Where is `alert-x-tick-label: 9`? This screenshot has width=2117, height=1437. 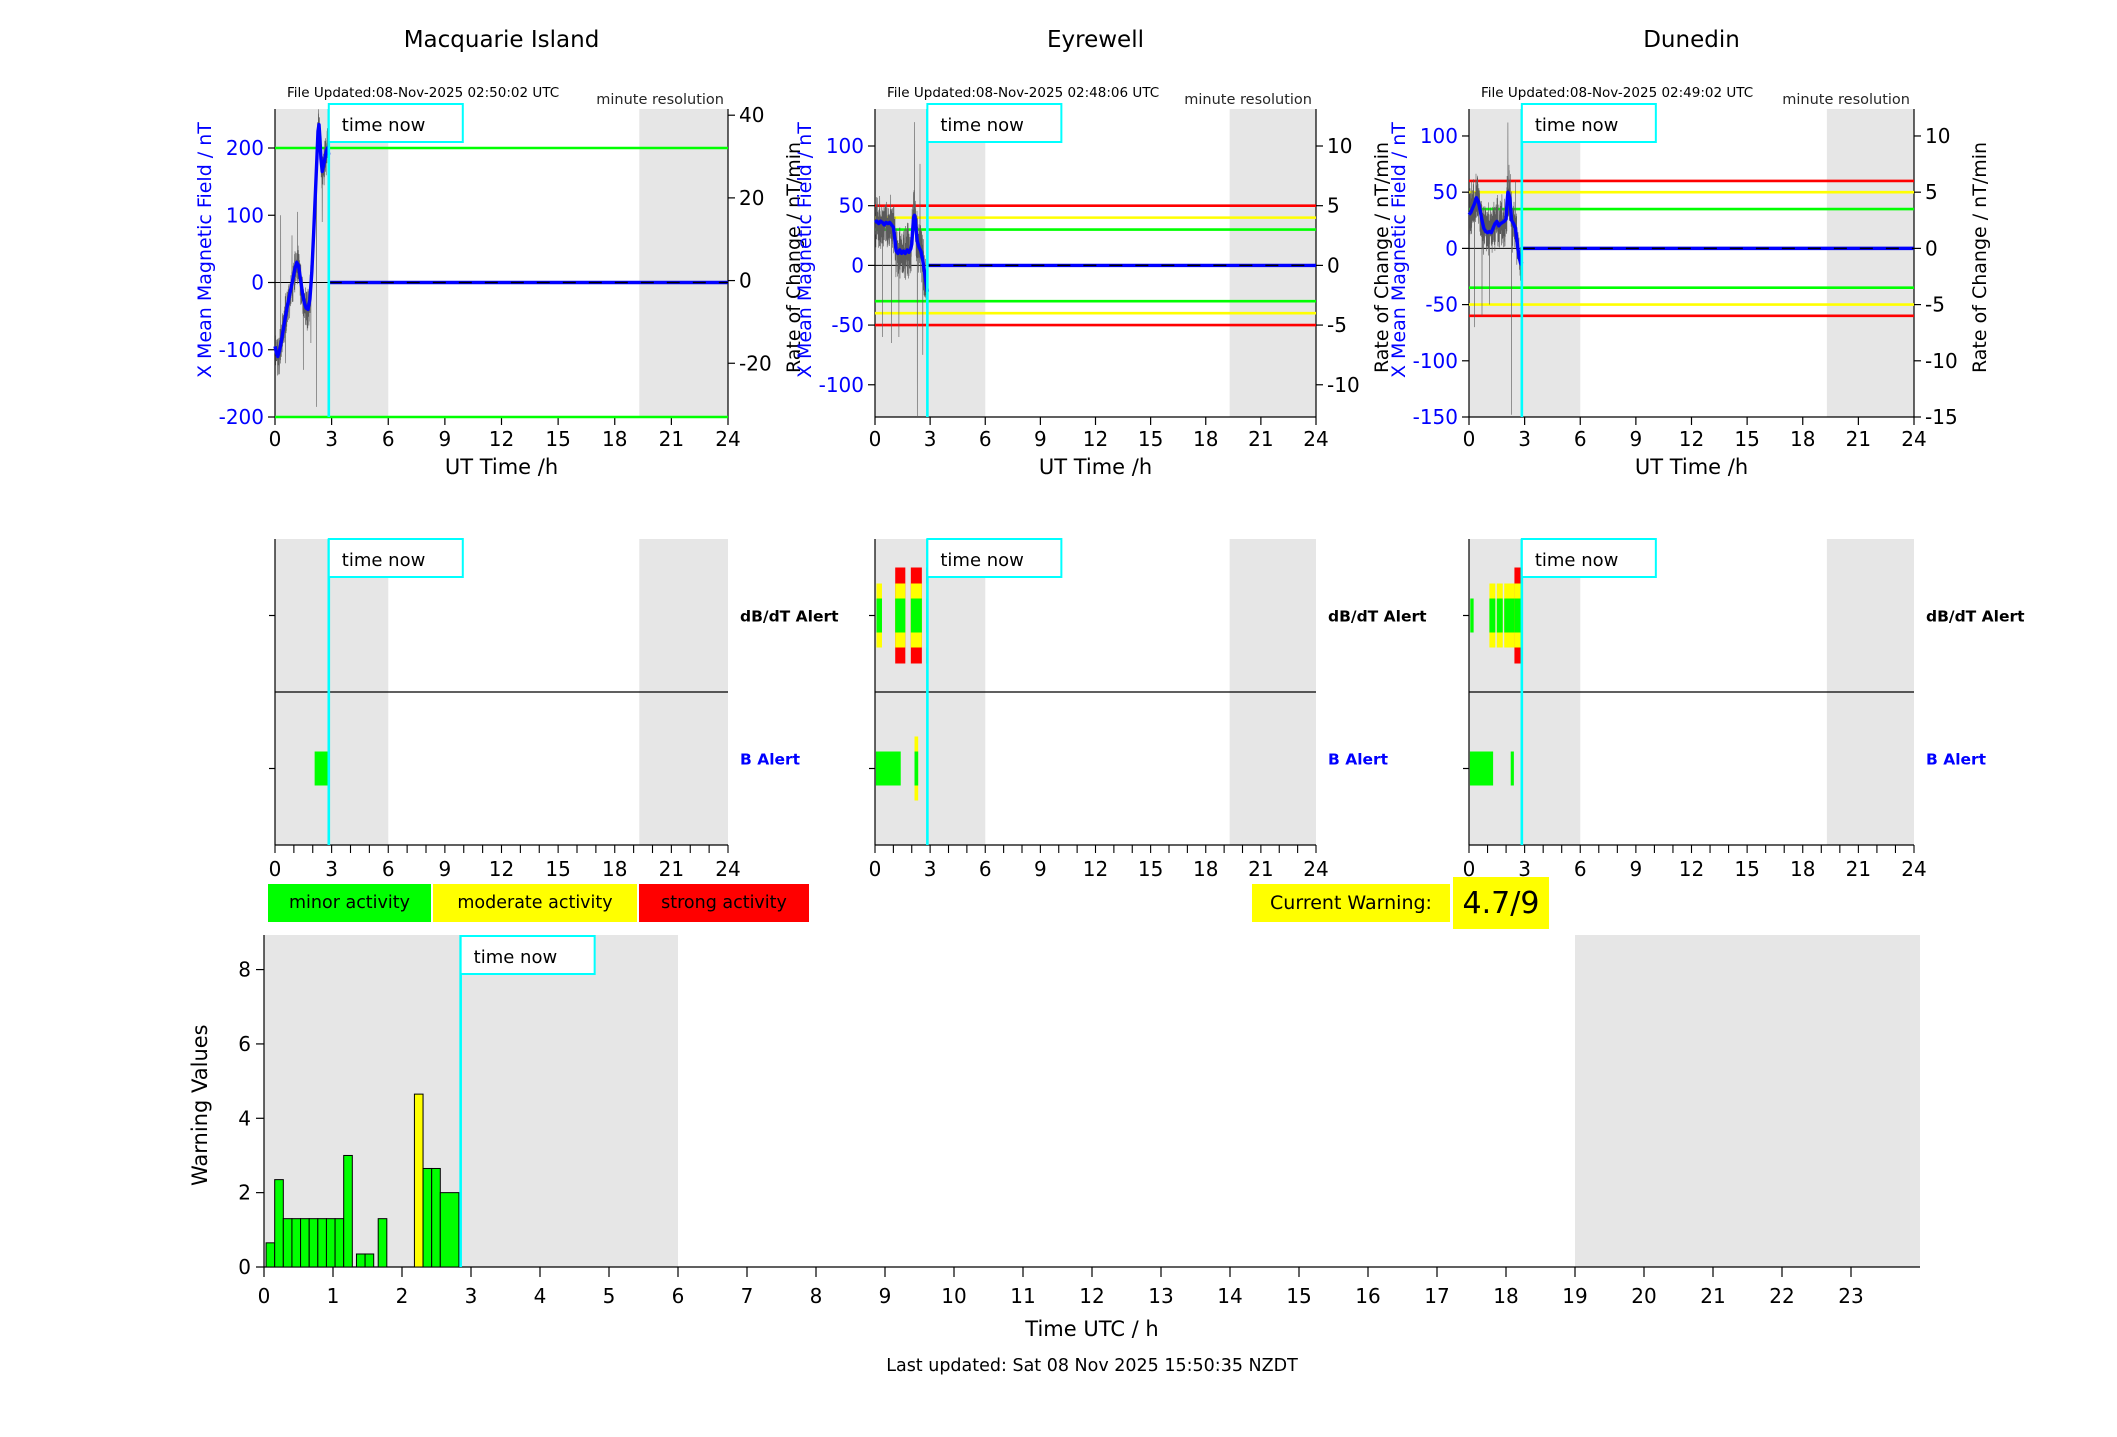
alert-x-tick-label: 9 is located at coordinates (445, 869).